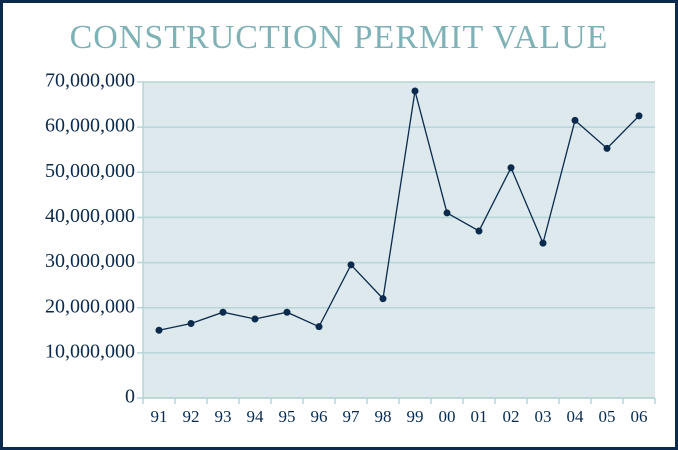 This screenshot has width=678, height=450. I want to click on x-tick-label: 92, so click(191, 416).